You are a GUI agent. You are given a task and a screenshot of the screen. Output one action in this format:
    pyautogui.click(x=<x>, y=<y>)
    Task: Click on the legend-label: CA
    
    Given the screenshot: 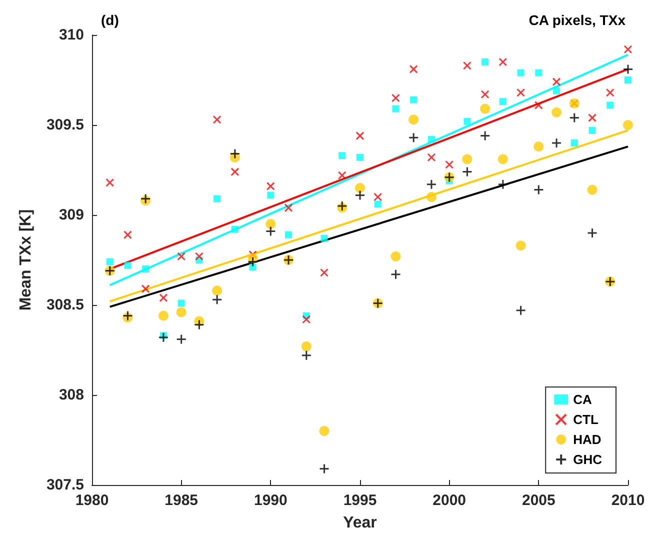 What is the action you would take?
    pyautogui.click(x=582, y=399)
    